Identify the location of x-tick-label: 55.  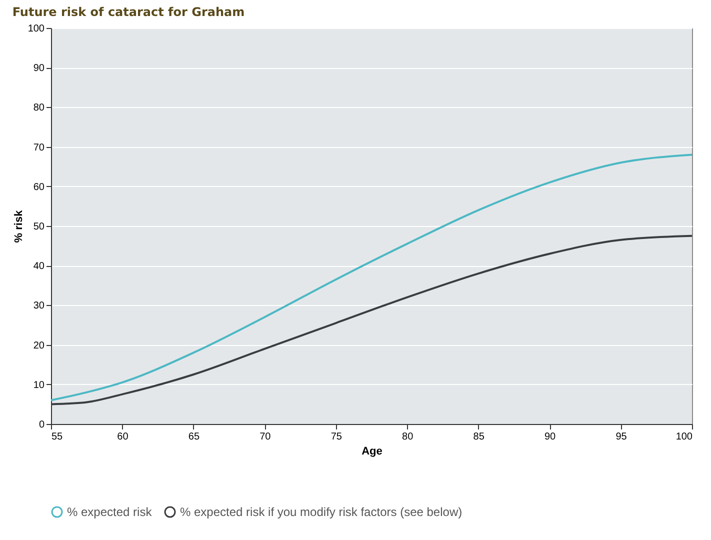
(58, 437).